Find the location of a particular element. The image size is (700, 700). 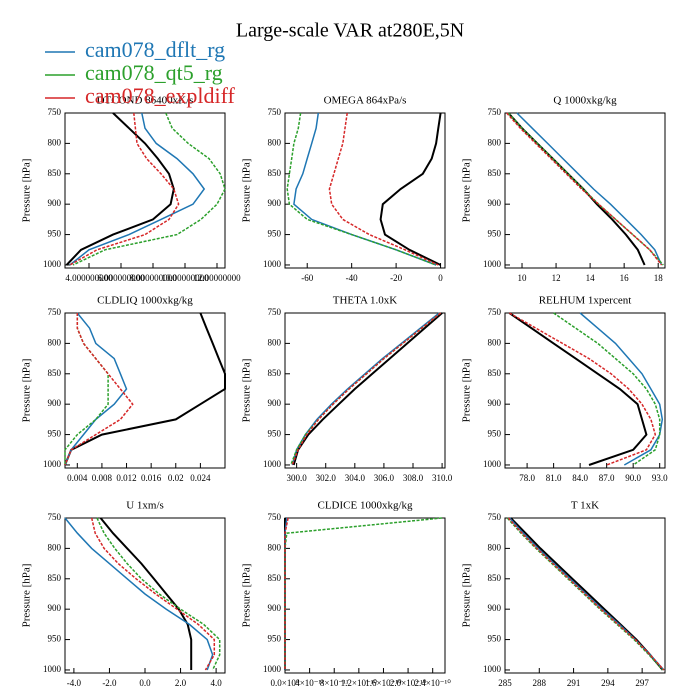

x-tick-label: -4.0 is located at coordinates (74, 683).